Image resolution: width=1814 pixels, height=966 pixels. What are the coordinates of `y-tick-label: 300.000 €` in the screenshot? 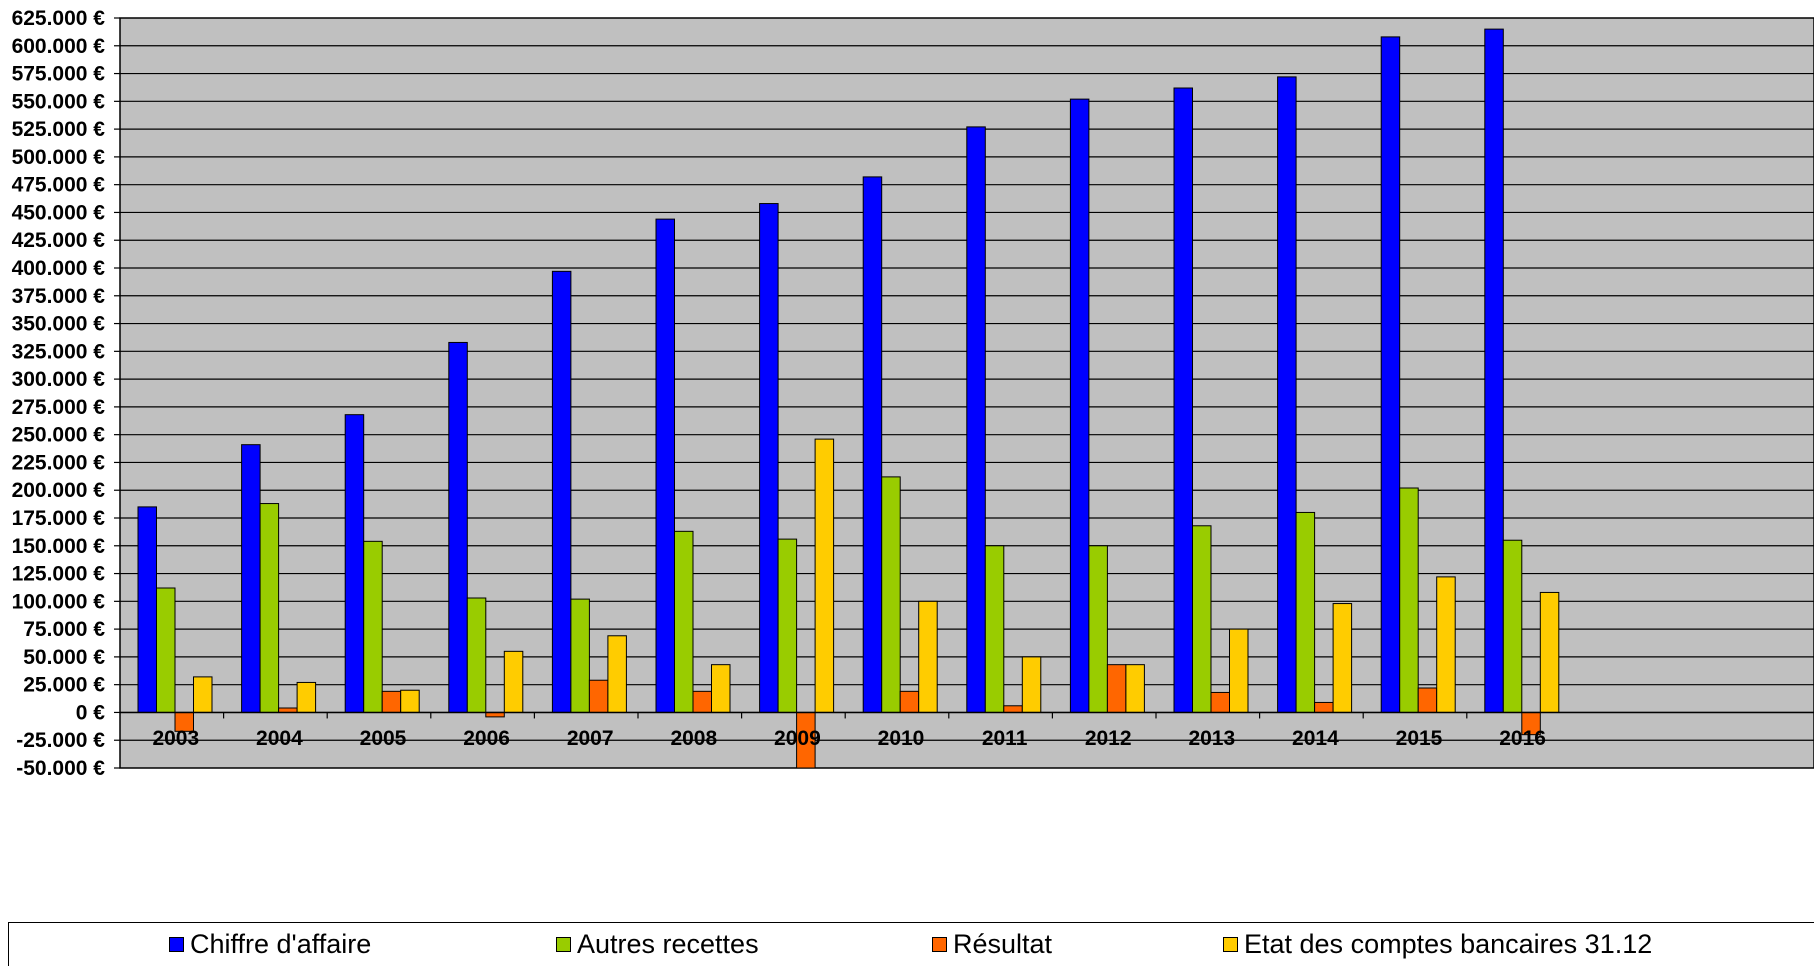 It's located at (59, 379).